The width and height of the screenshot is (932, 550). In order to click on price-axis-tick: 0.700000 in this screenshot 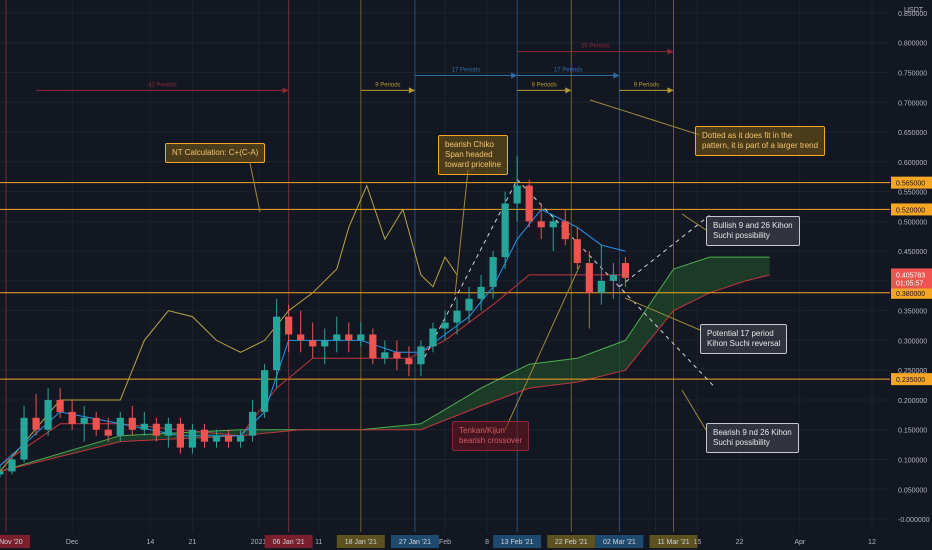, I will do `click(912, 103)`.